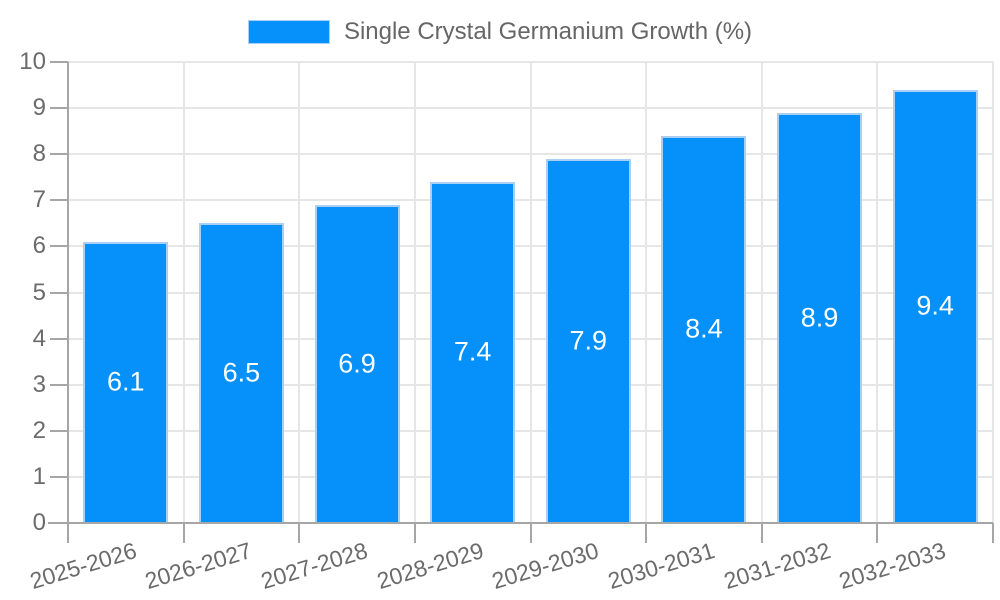 This screenshot has width=1000, height=600. I want to click on y-axis-line, so click(68, 302).